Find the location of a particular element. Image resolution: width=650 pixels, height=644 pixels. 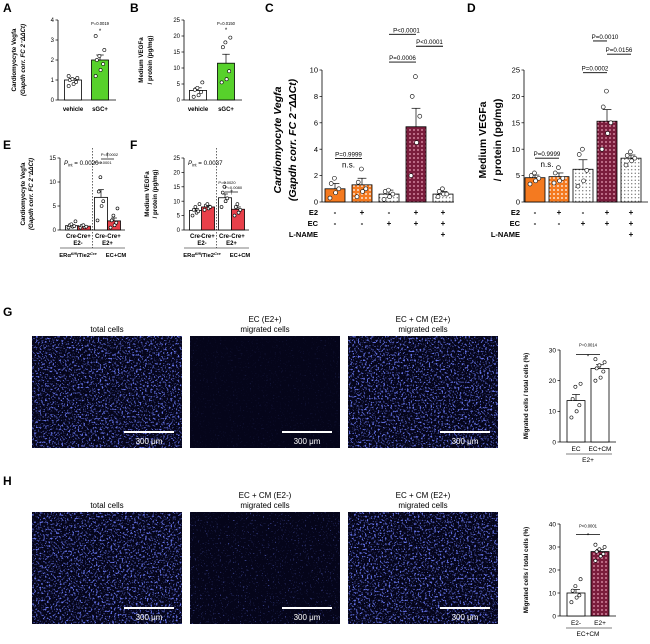

x-label-a-sgc: sGC+ is located at coordinates (100, 110).